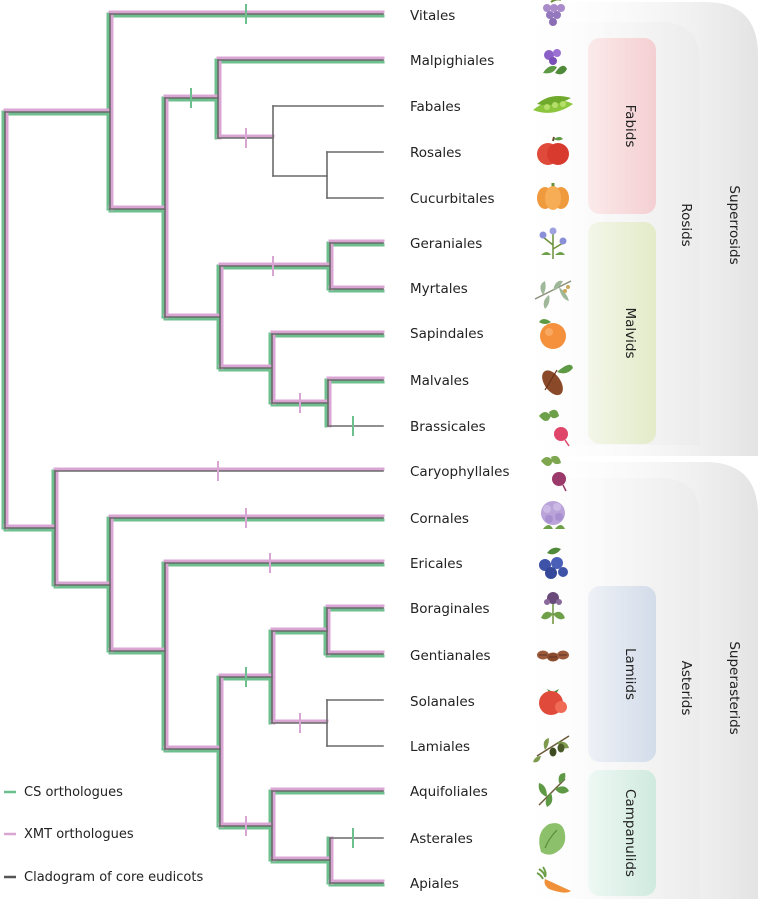 The image size is (758, 899). I want to click on taxon-label: Solanales, so click(442, 702).